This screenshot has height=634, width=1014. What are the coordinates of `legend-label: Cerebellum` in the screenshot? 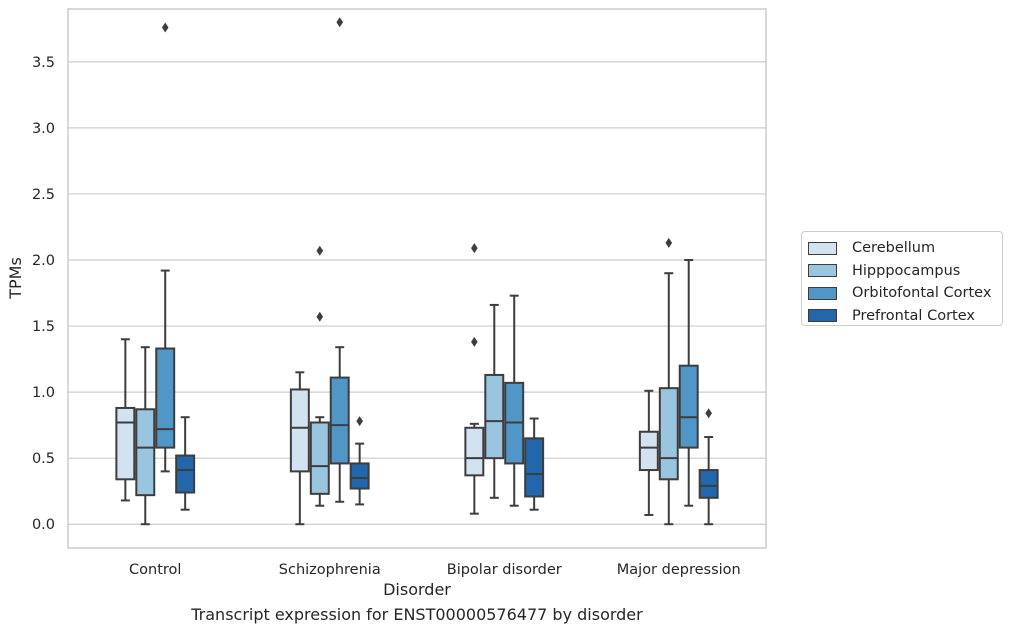 It's located at (894, 248).